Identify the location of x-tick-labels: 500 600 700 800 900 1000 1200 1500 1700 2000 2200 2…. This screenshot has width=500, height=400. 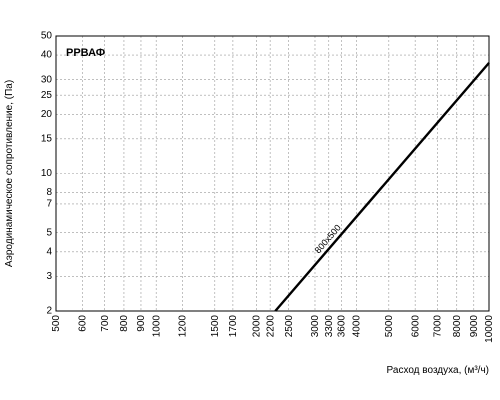
(273, 329).